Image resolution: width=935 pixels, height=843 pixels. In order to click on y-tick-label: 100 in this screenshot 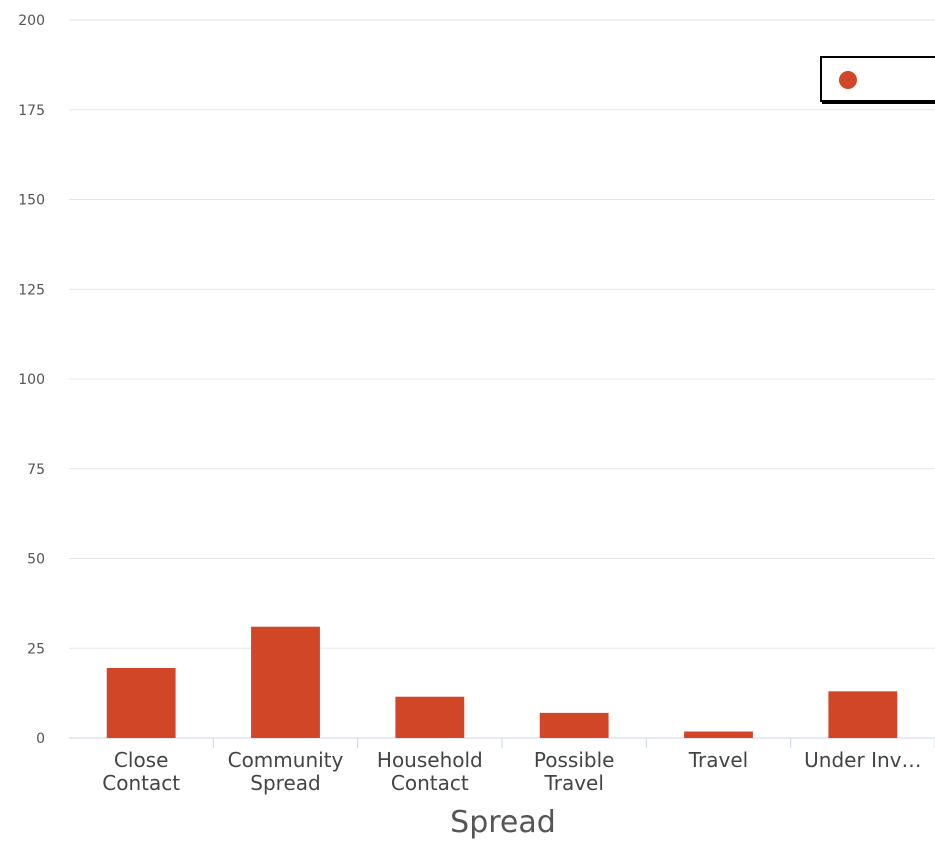, I will do `click(31, 380)`.